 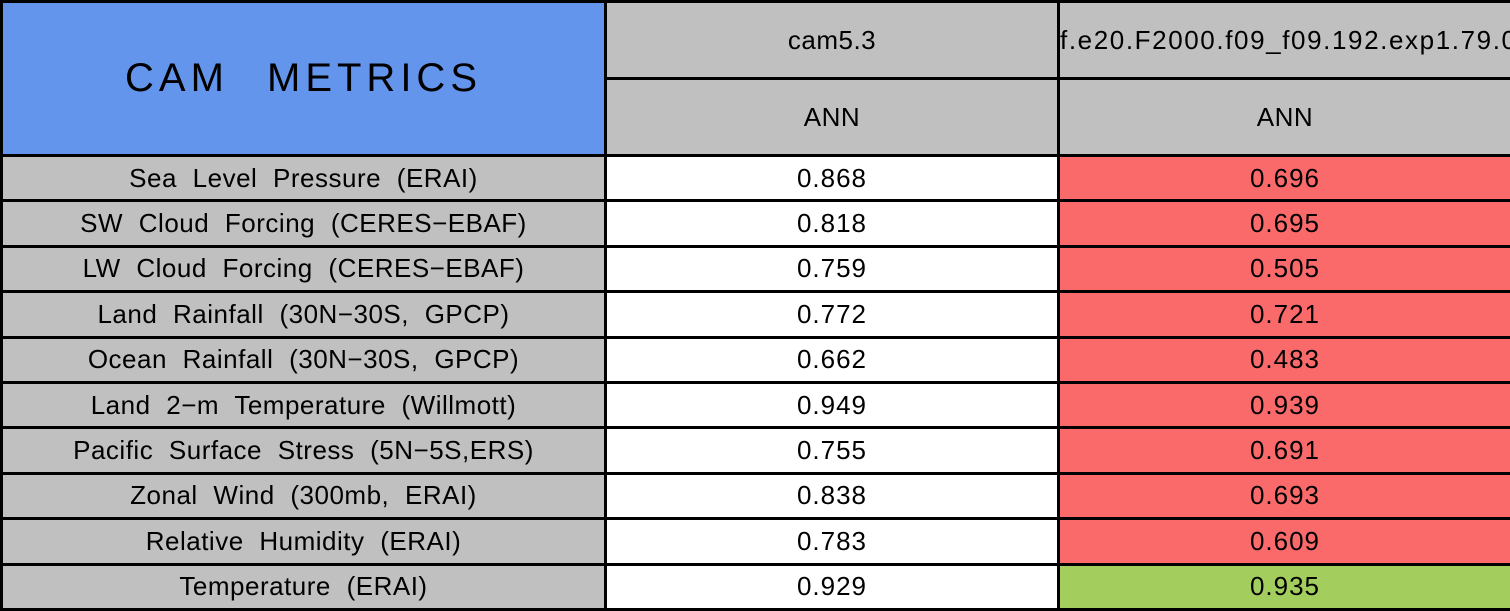 What do you see at coordinates (303, 359) in the screenshot?
I see `metric-label: Ocean Rainfall (30N−30S, GPCP)` at bounding box center [303, 359].